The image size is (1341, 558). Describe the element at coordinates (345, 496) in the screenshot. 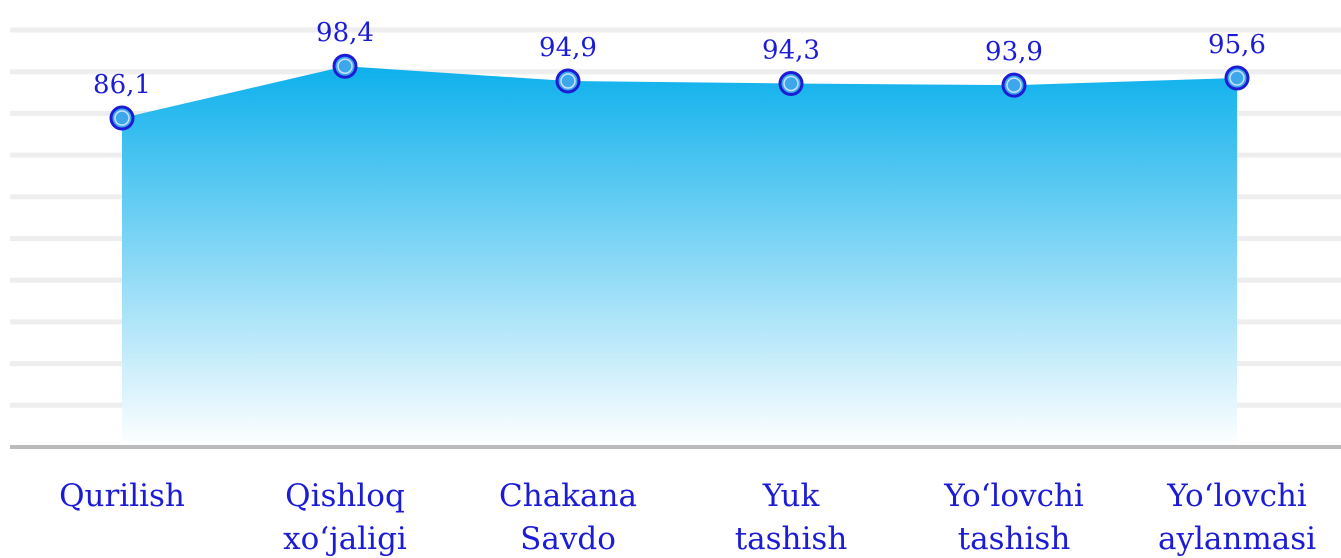

I see `x-tick-label-line: Qishloq` at that location.